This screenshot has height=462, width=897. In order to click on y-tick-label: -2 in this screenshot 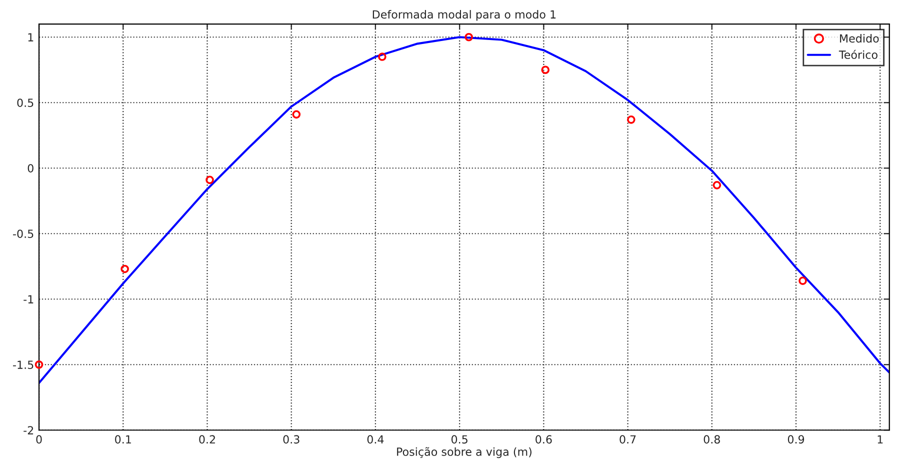, I will do `click(29, 430)`.